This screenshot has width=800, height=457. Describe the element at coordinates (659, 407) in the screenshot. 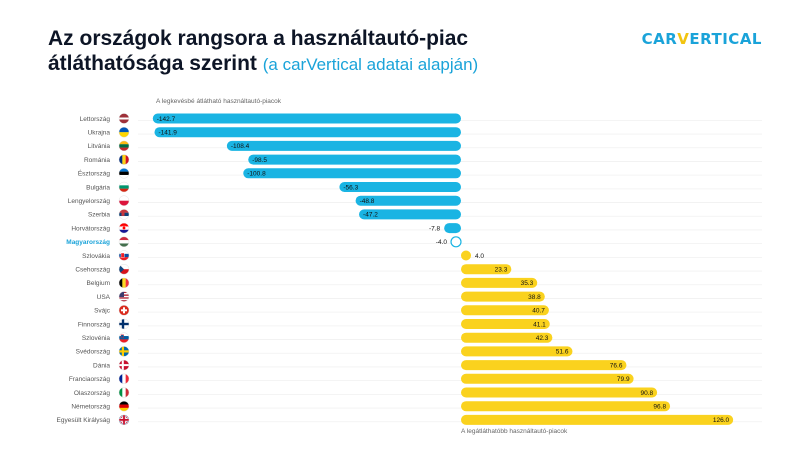

I see `data-label: 96.8` at that location.